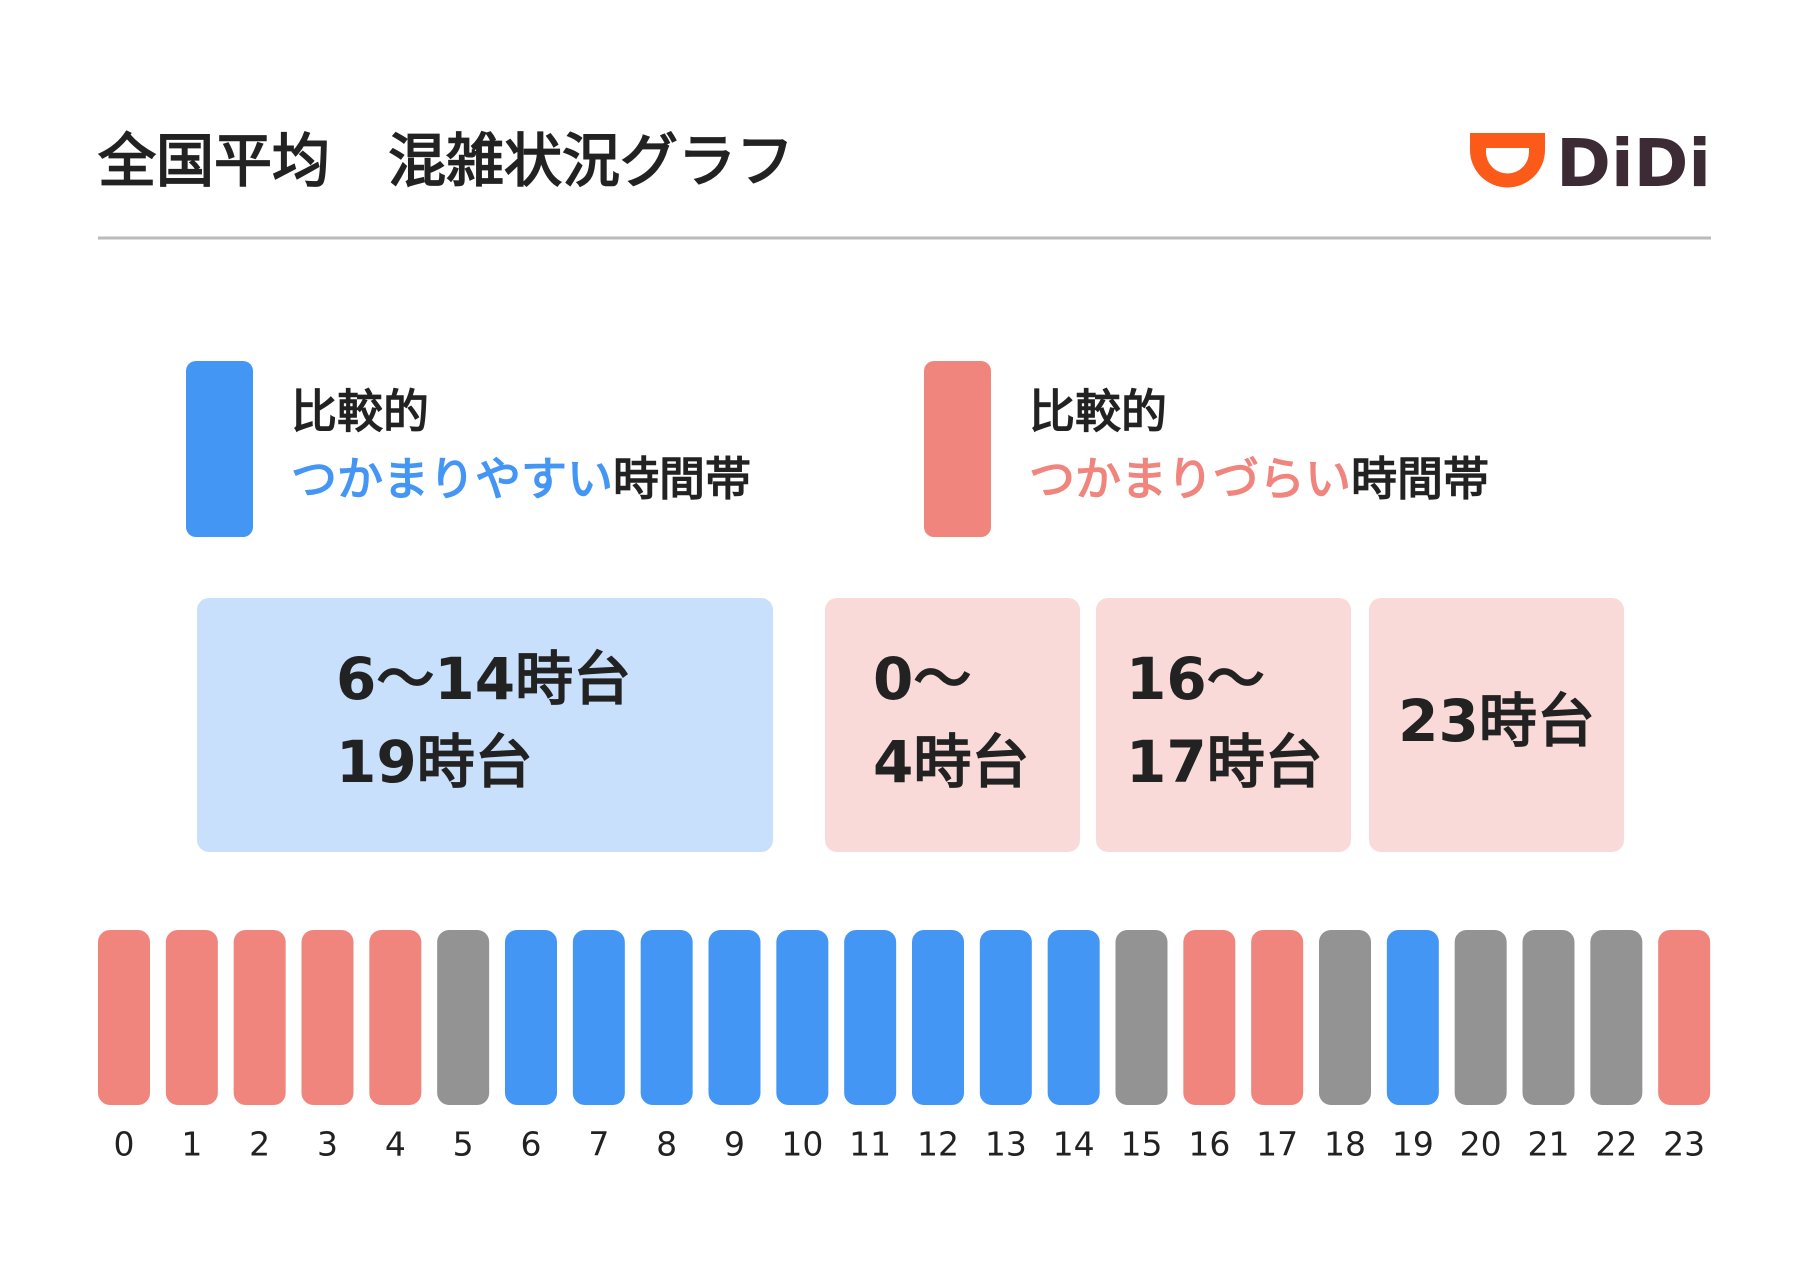  What do you see at coordinates (1616, 1144) in the screenshot?
I see `hour-label: 22` at bounding box center [1616, 1144].